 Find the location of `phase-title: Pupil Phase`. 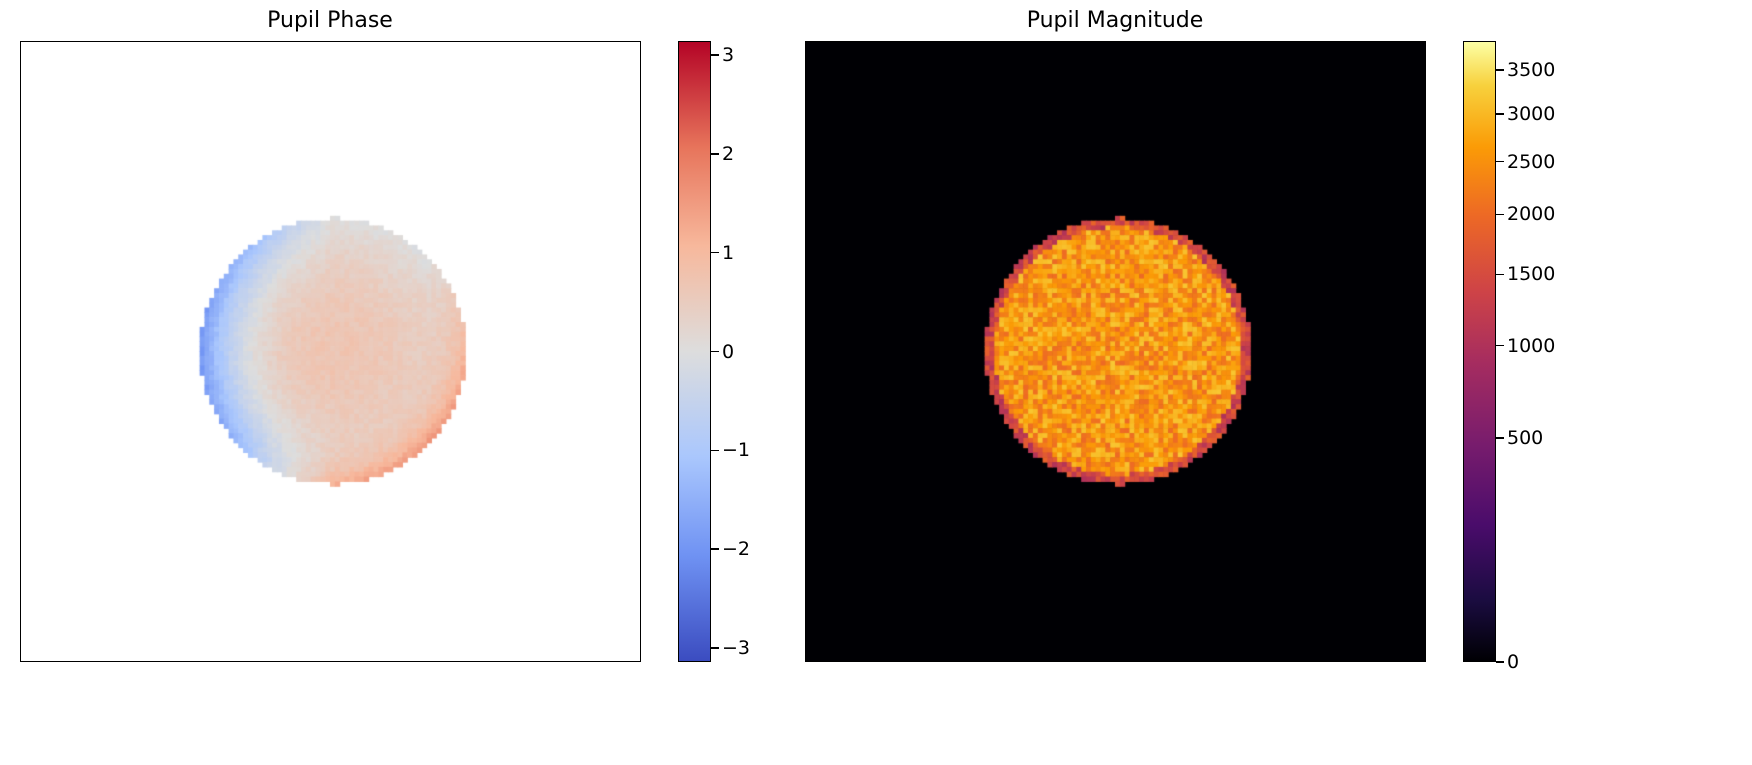

phase-title: Pupil Phase is located at coordinates (330, 20).